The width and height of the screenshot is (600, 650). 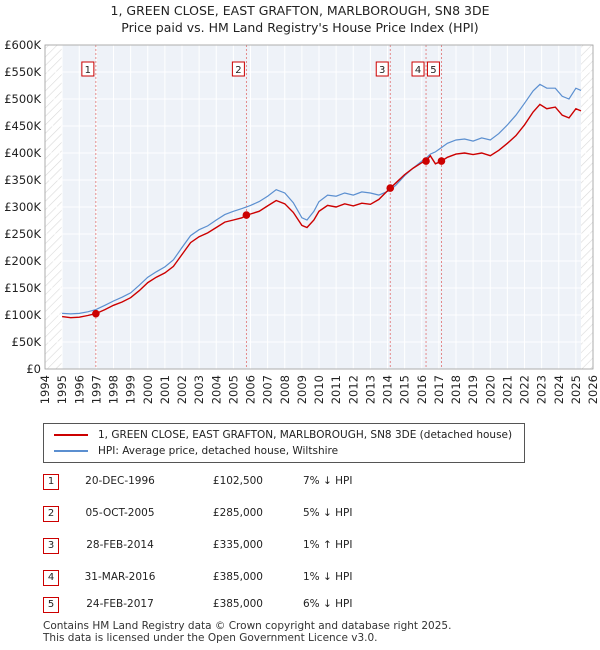 What do you see at coordinates (319, 389) in the screenshot?
I see `x-tick-label: 2010` at bounding box center [319, 389].